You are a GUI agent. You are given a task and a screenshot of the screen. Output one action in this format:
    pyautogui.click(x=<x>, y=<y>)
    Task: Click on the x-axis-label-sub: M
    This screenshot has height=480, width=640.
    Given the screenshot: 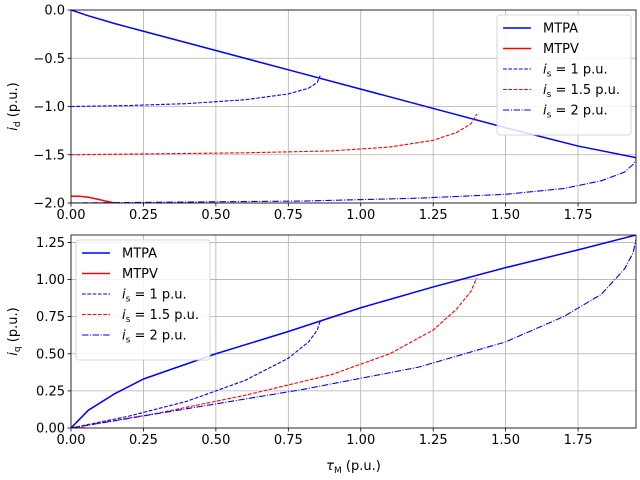 What is the action you would take?
    pyautogui.click(x=338, y=471)
    